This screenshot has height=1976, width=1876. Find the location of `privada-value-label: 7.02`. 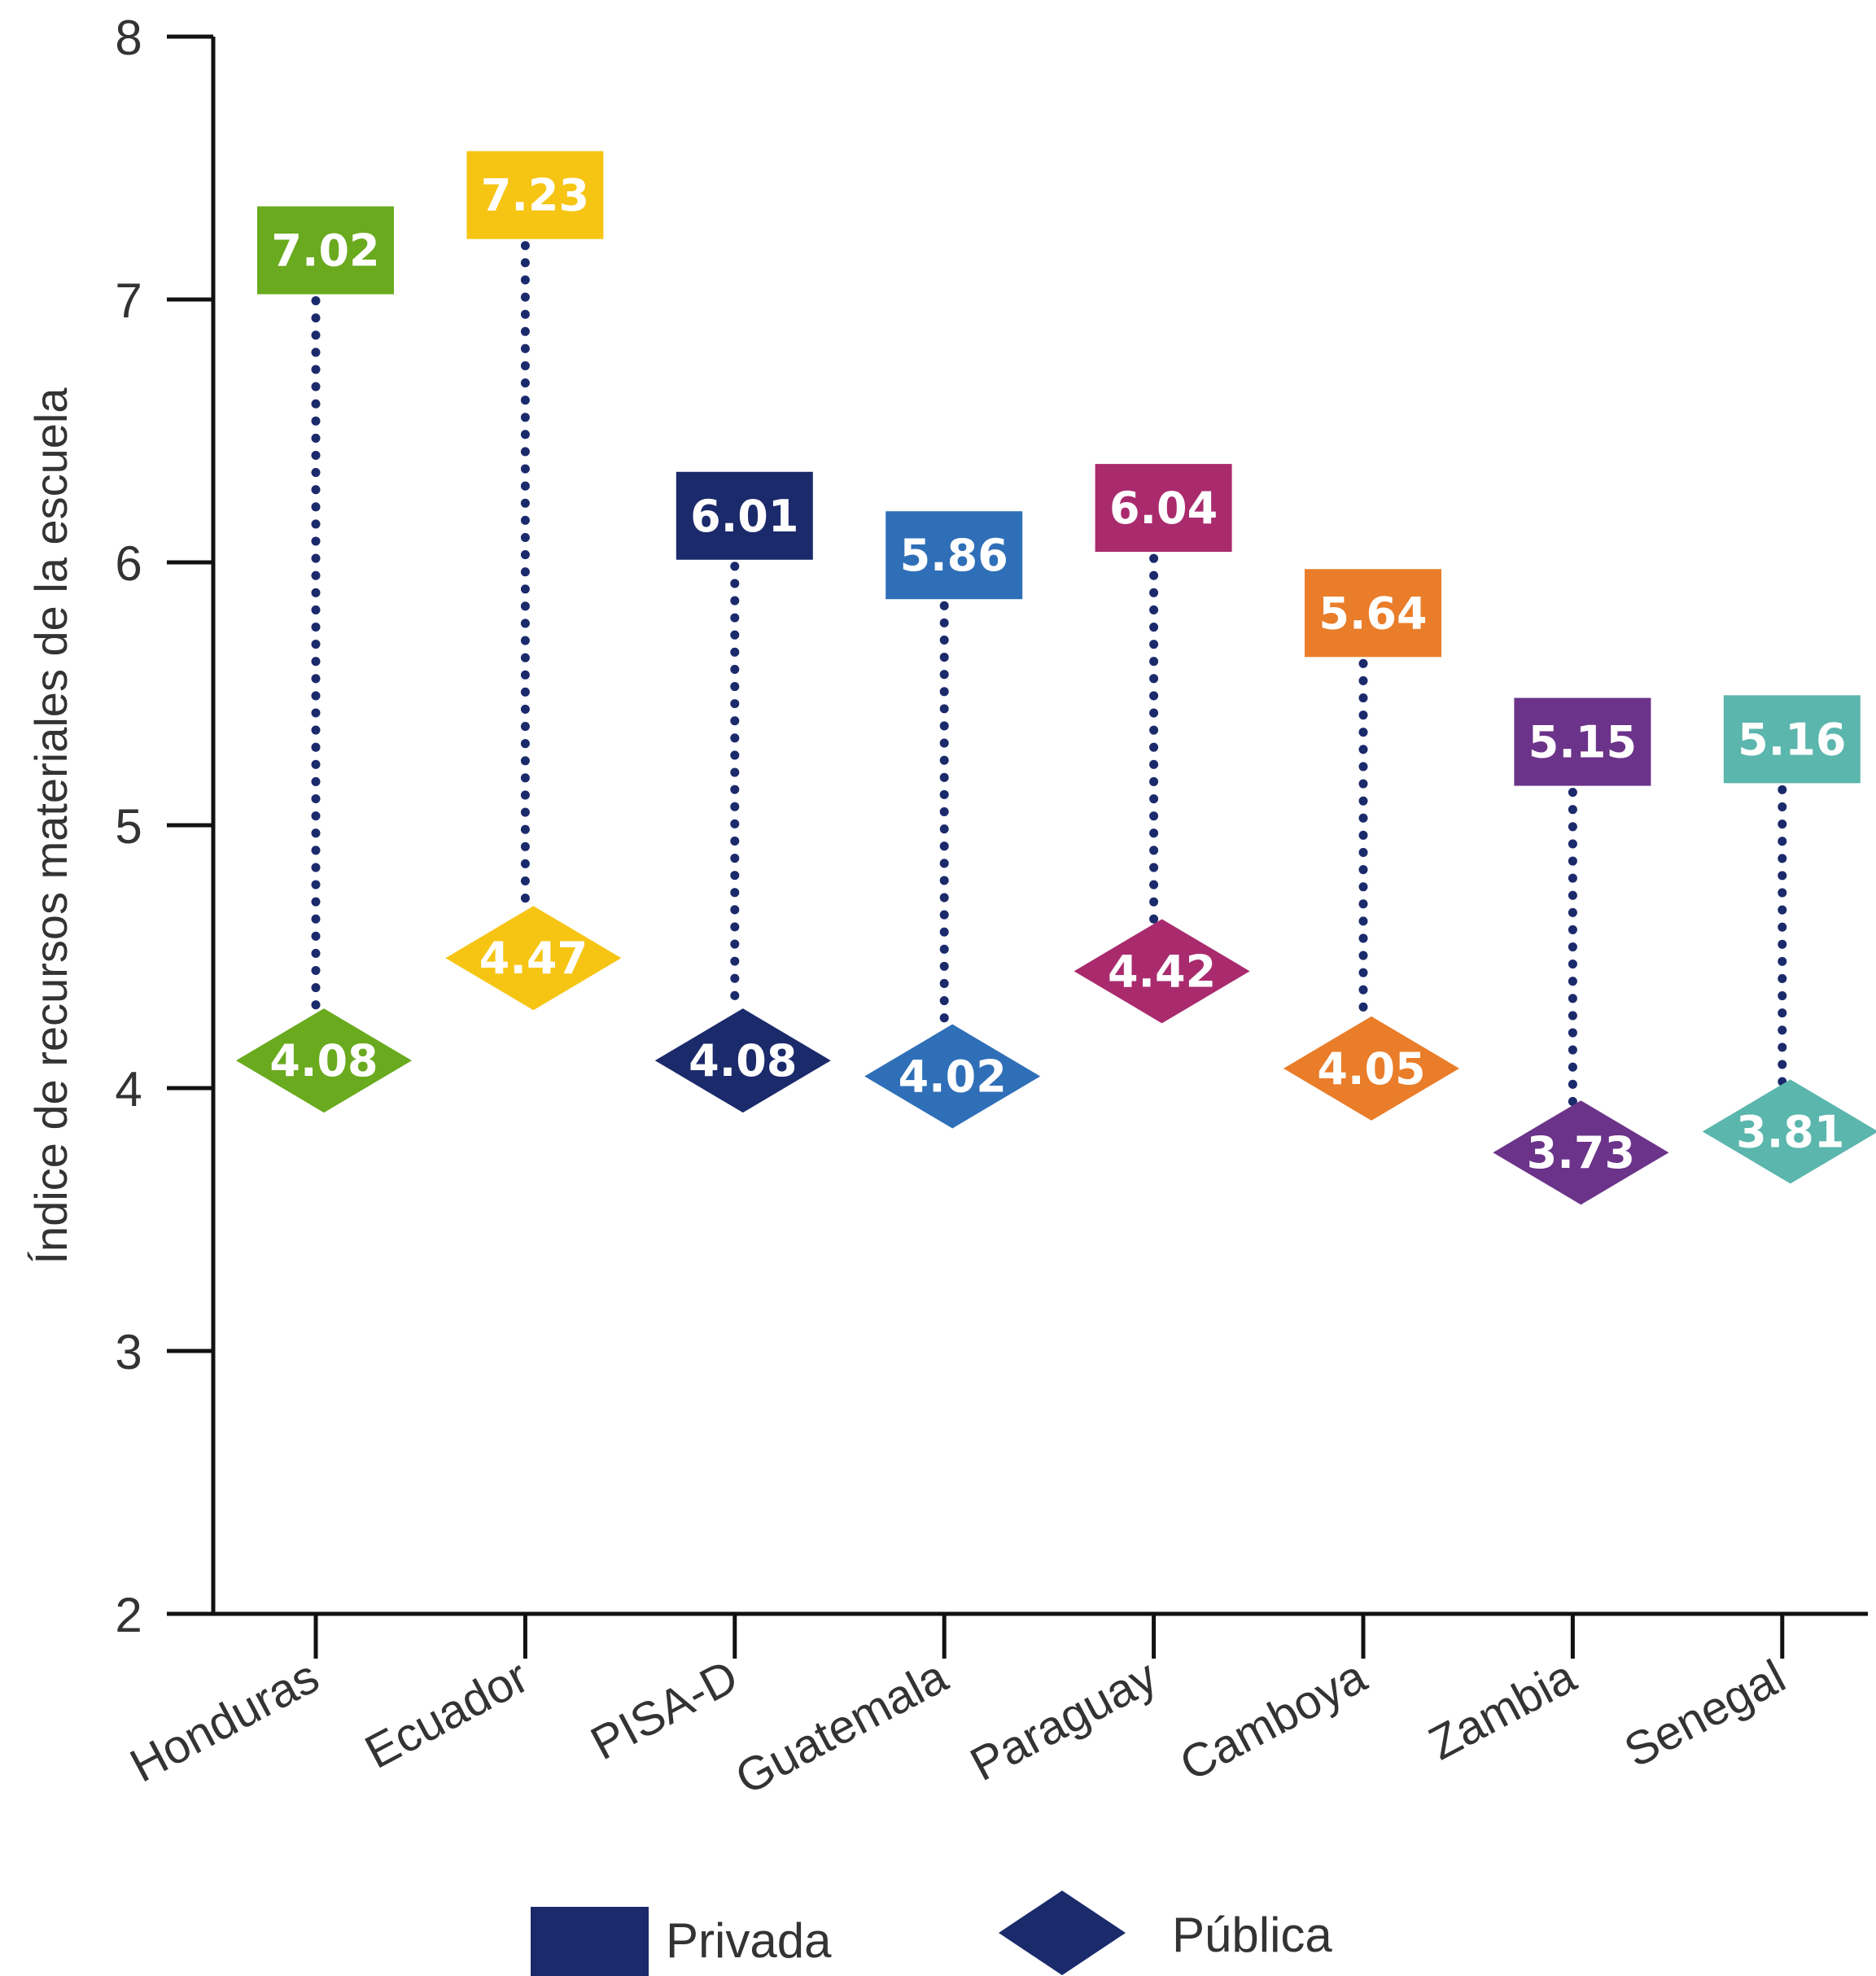

privada-value-label: 7.02 is located at coordinates (325, 251).